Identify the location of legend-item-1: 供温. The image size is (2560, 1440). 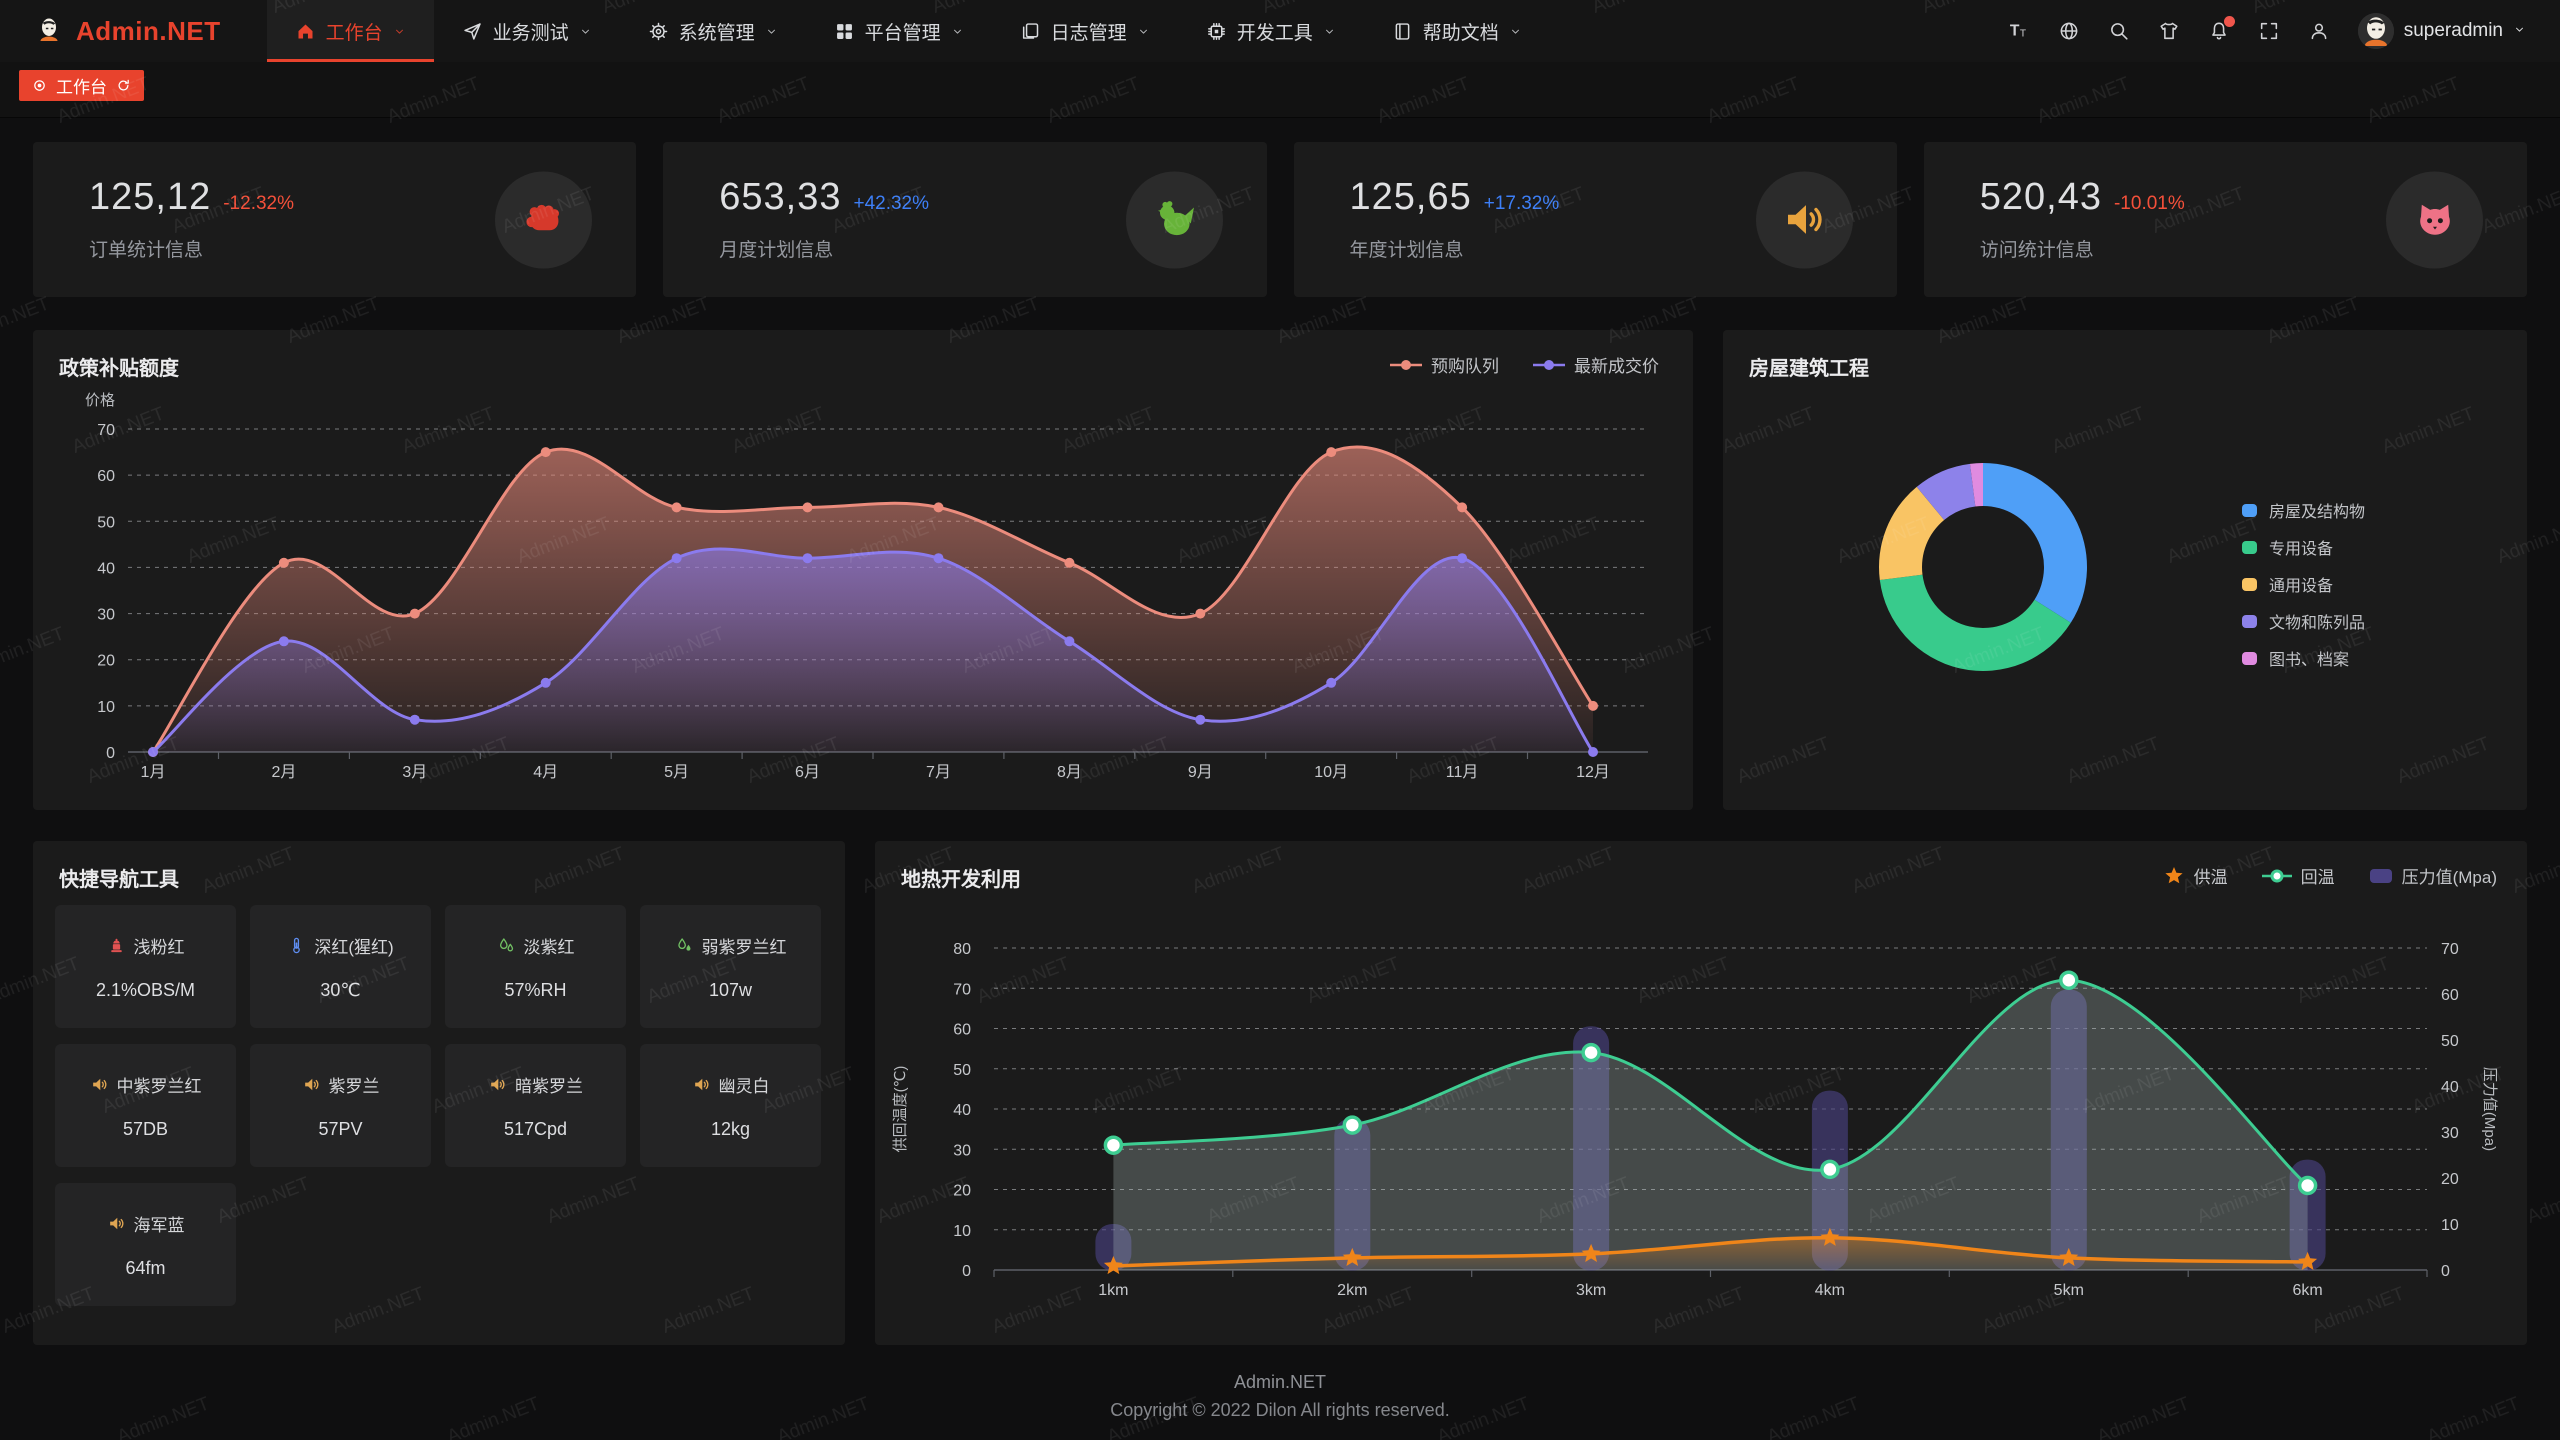
(2195, 875).